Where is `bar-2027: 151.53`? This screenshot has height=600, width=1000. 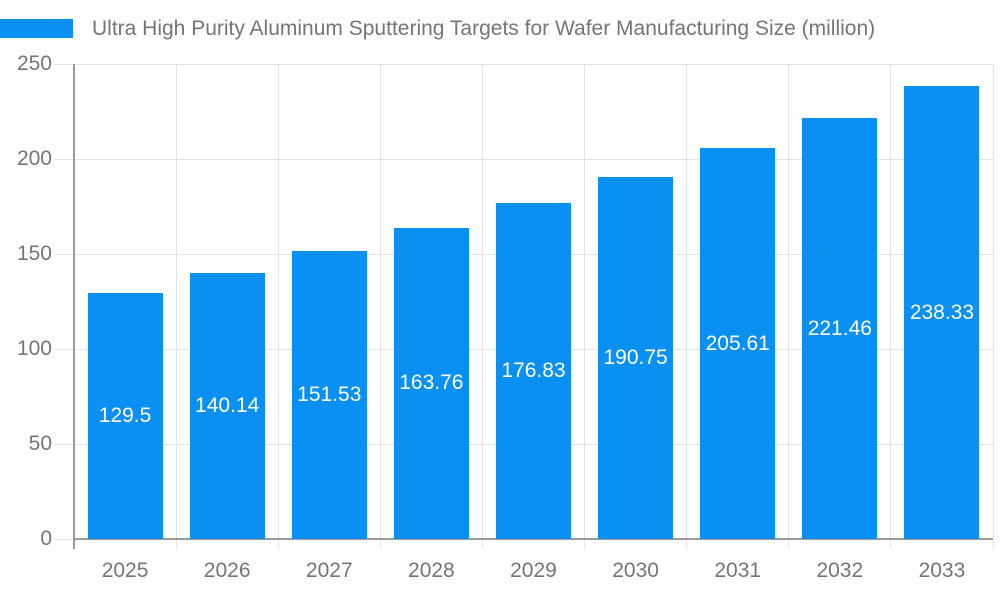 bar-2027: 151.53 is located at coordinates (329, 395).